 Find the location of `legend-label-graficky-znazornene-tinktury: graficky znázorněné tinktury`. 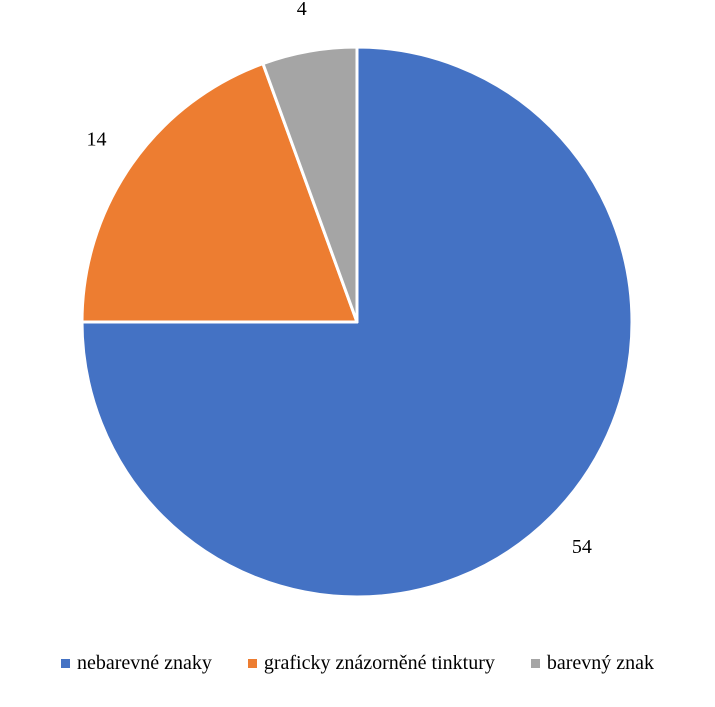

legend-label-graficky-znazornene-tinktury: graficky znázorněné tinktury is located at coordinates (379, 662).